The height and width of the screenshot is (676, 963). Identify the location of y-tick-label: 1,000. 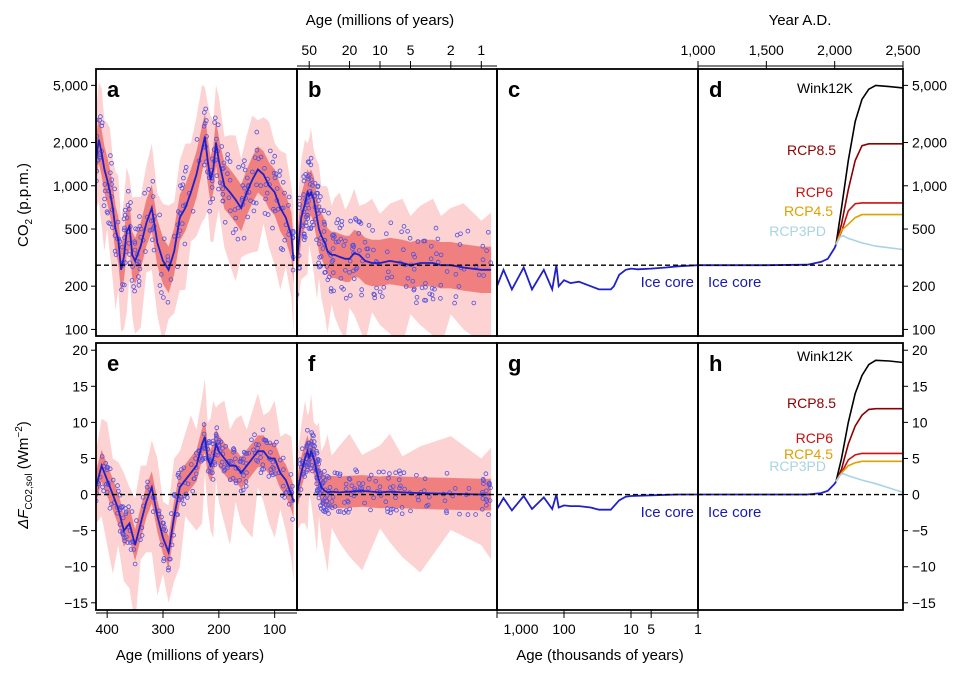
(929, 186).